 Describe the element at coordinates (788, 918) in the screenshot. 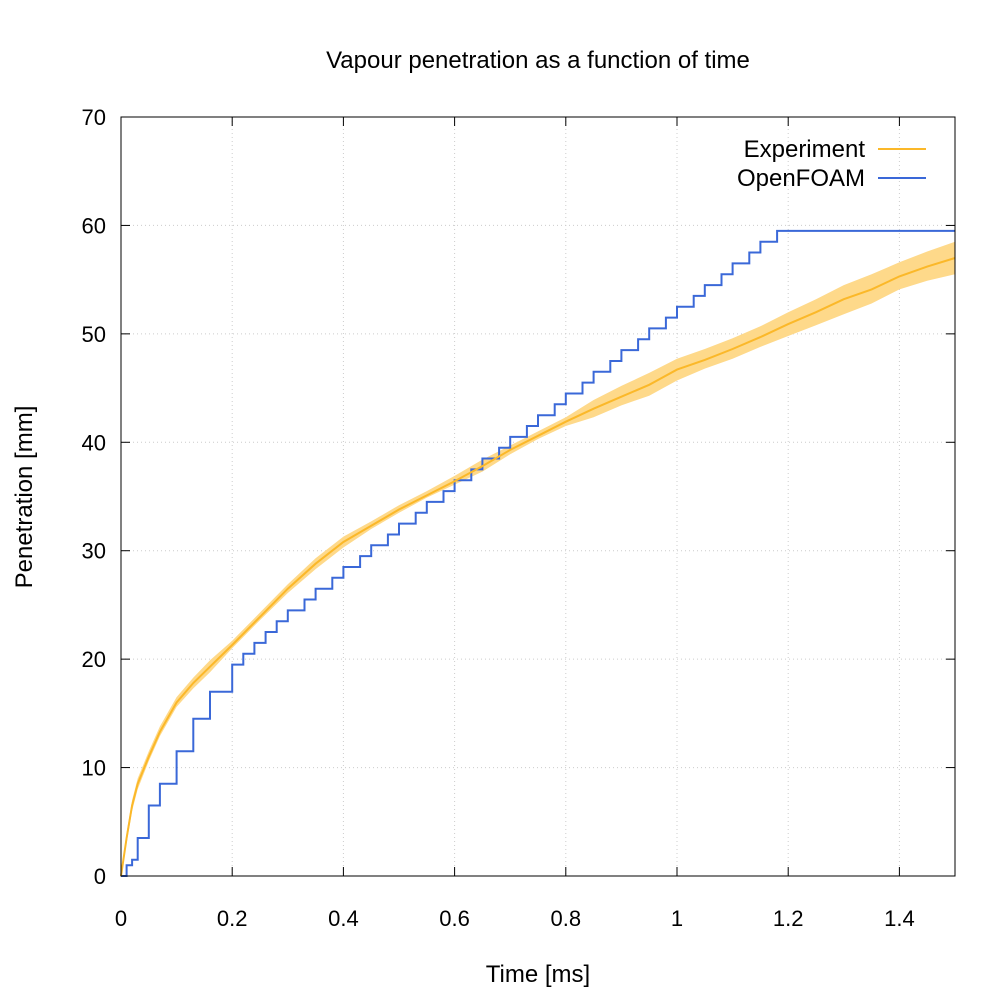

I see `x-tick-label: 1.2` at that location.